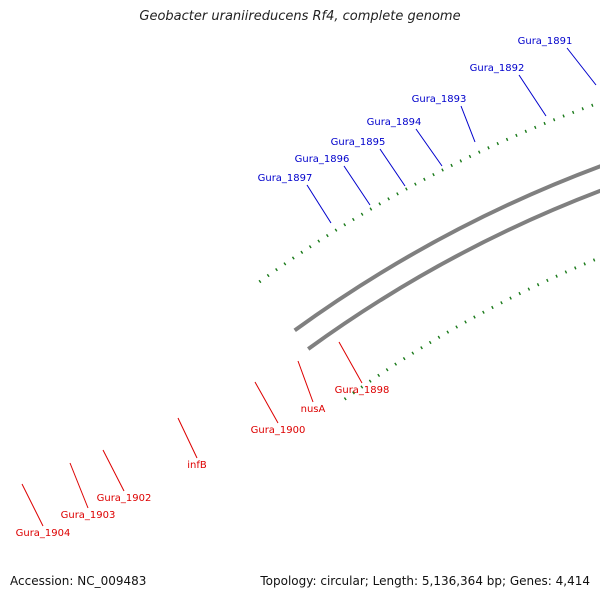  I want to click on gene-label-gura-1904: Gura_1904, so click(43, 533).